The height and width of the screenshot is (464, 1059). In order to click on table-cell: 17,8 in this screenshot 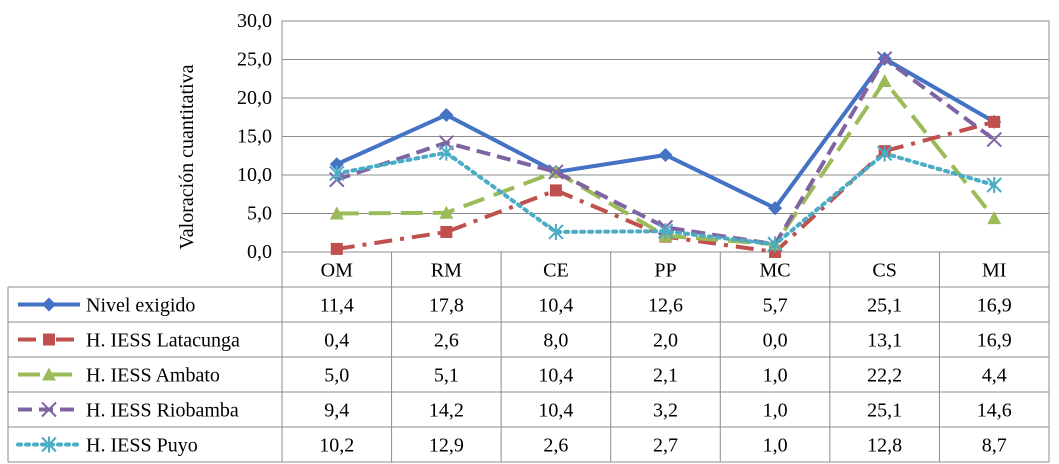, I will do `click(446, 306)`.